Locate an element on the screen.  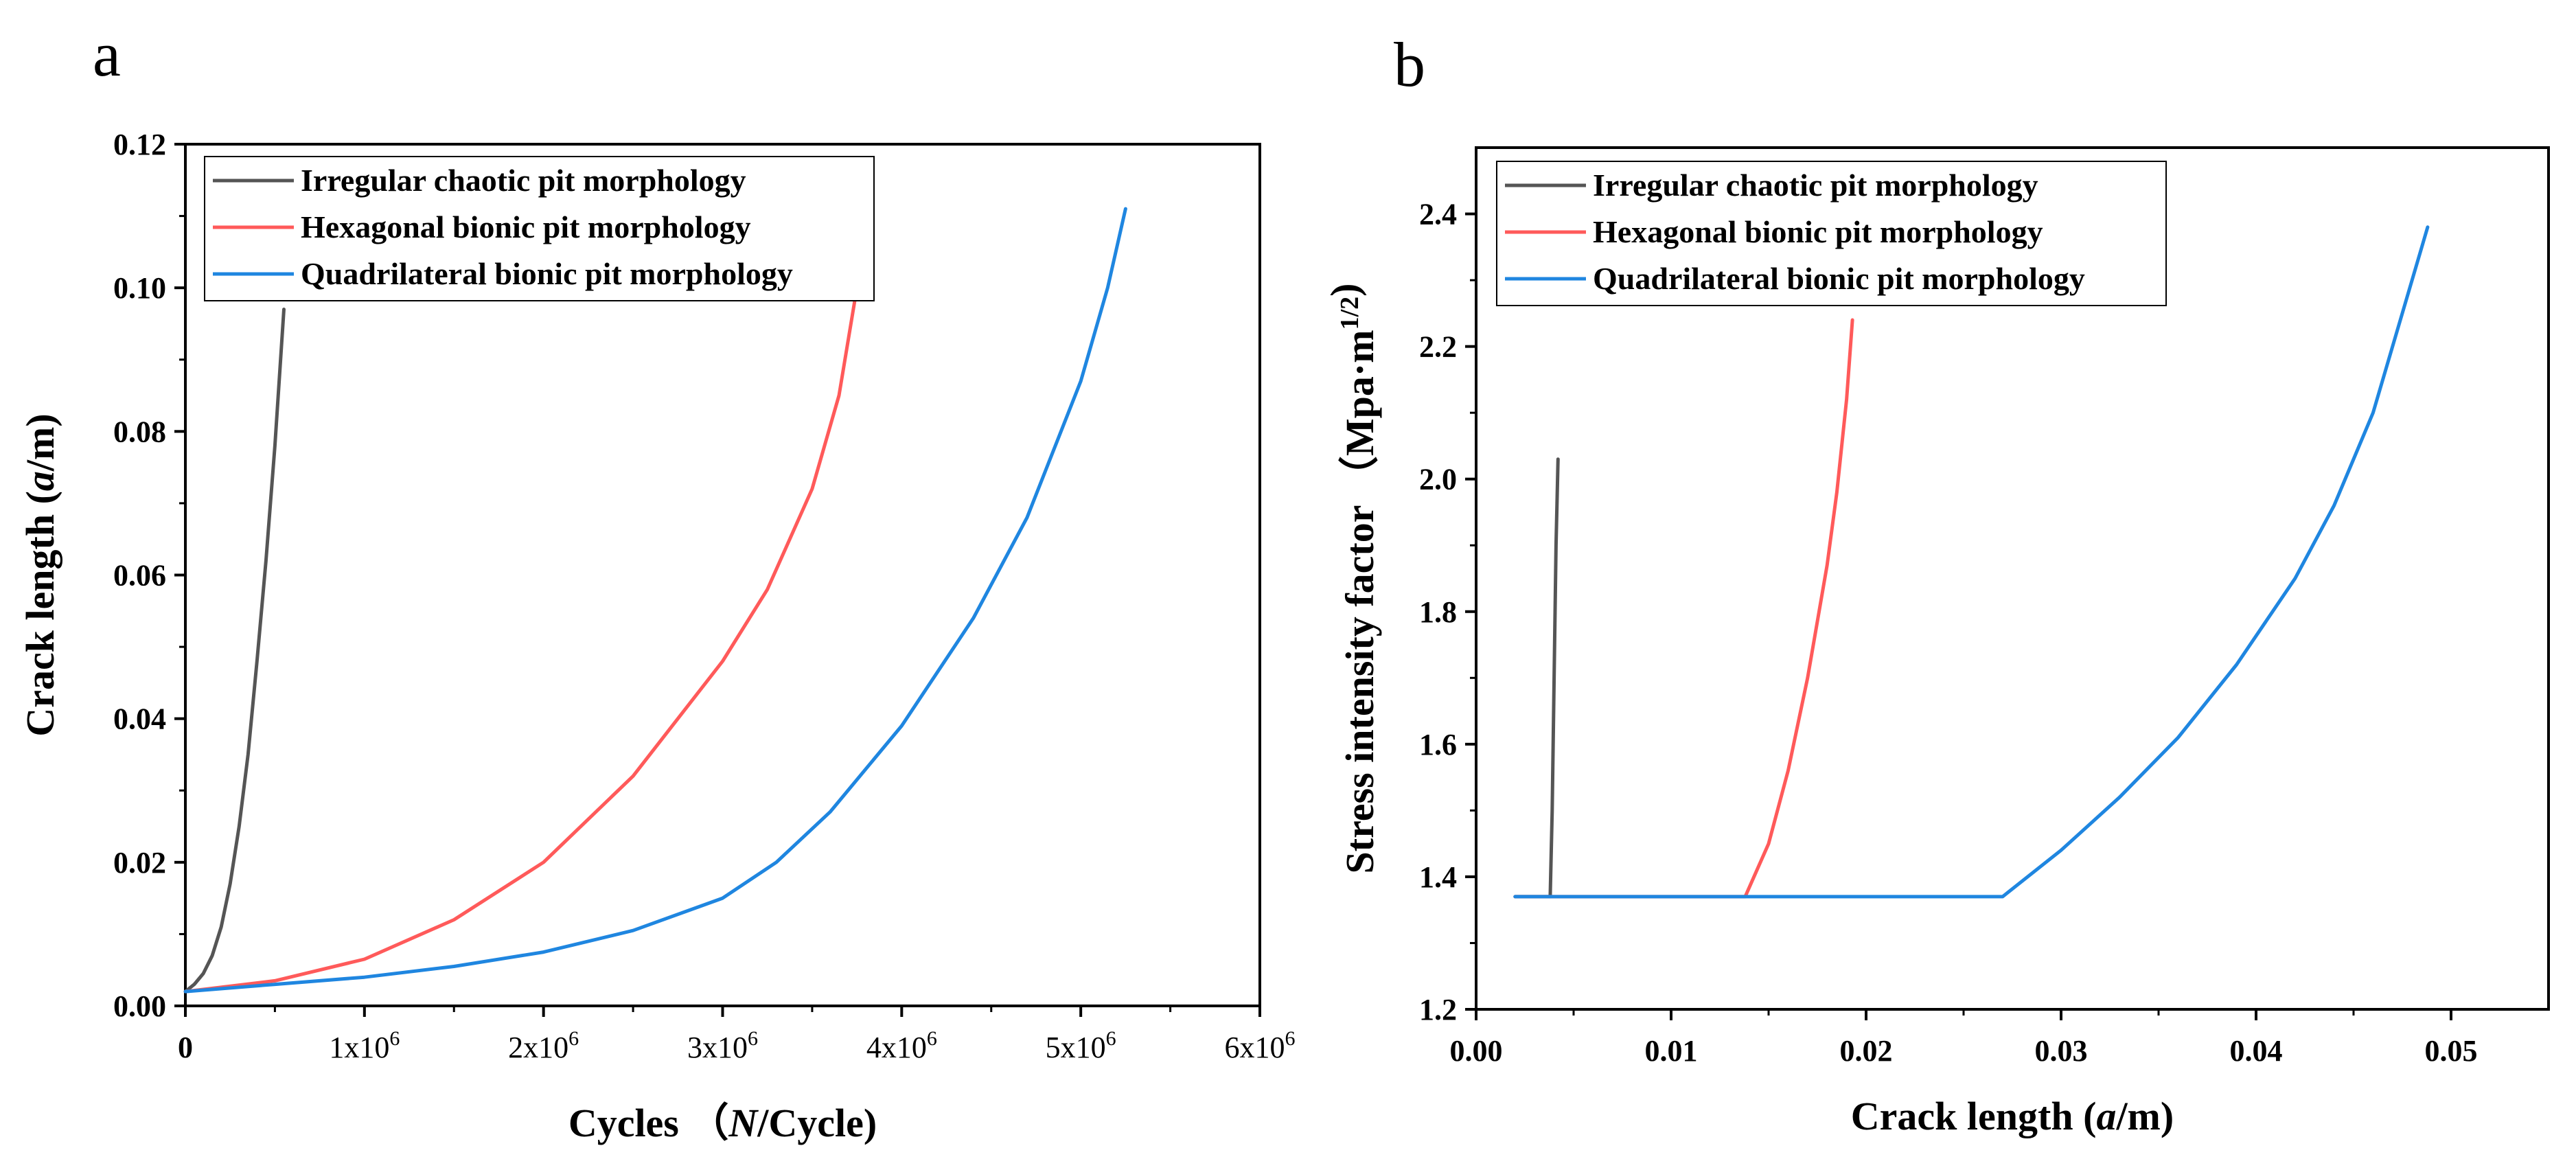
chart-a-y-tick-label: 0.02 is located at coordinates (139, 863).